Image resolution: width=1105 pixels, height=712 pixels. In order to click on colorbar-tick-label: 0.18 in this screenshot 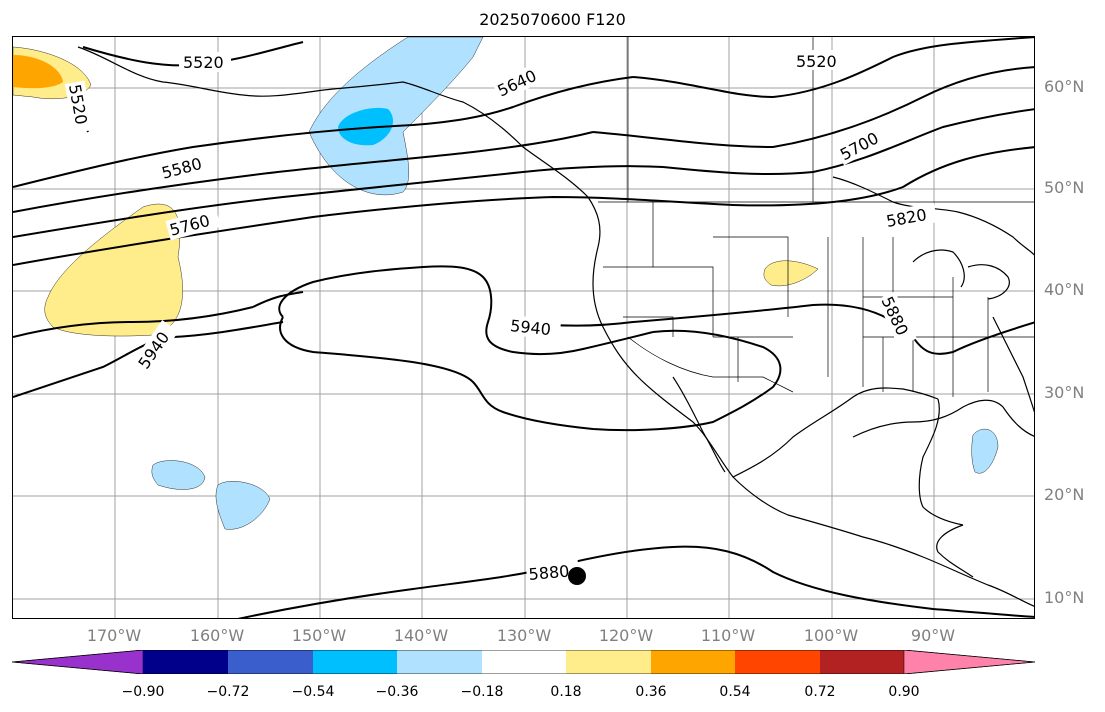, I will do `click(566, 692)`.